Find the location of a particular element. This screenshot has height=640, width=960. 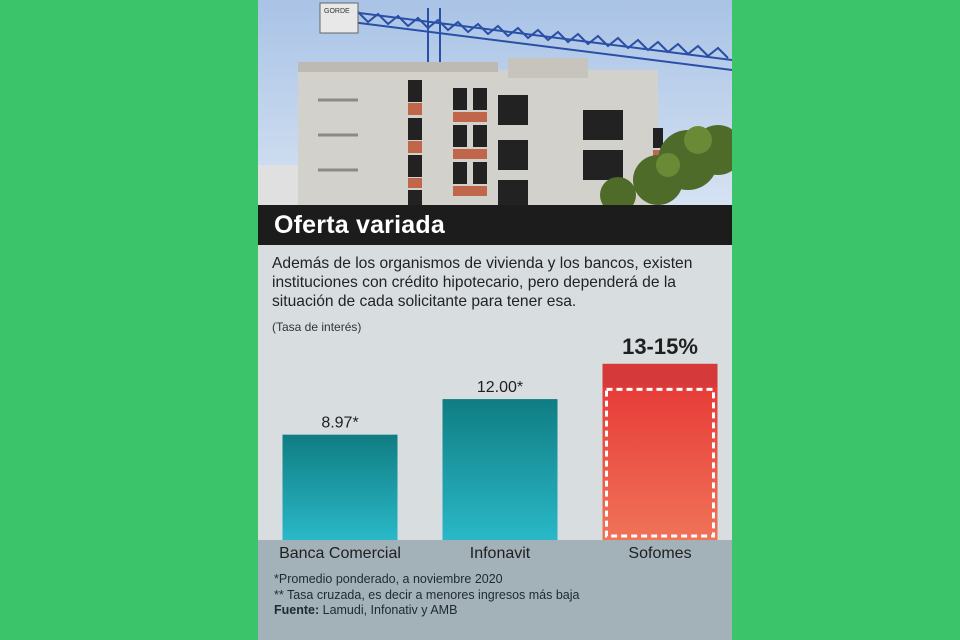

axis-band is located at coordinates (495, 590).